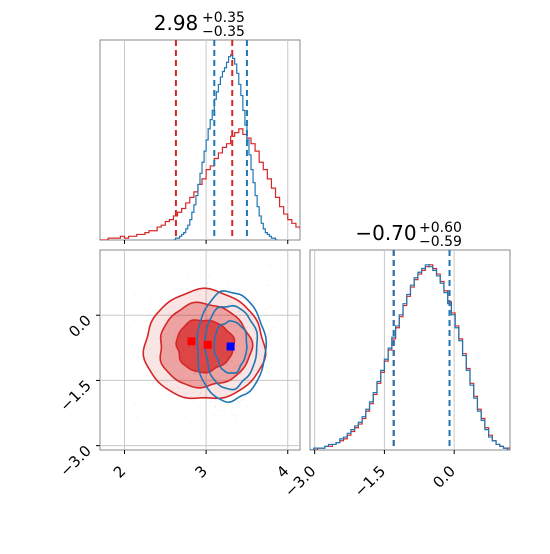 The height and width of the screenshot is (554, 550). Describe the element at coordinates (176, 23) in the screenshot. I see `panel-top-left-title: 2.98` at that location.